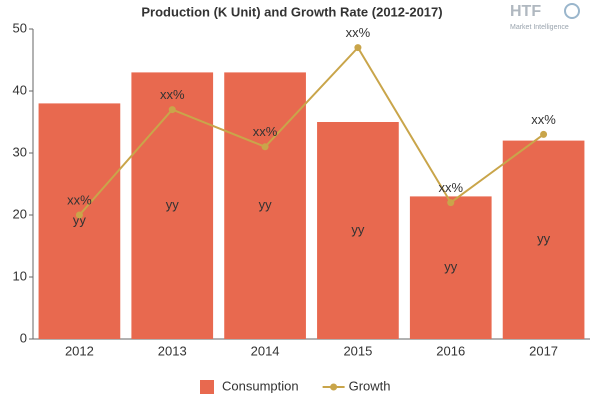 The height and width of the screenshot is (400, 600). Describe the element at coordinates (525, 11) in the screenshot. I see `watermark-logo: HTF` at that location.